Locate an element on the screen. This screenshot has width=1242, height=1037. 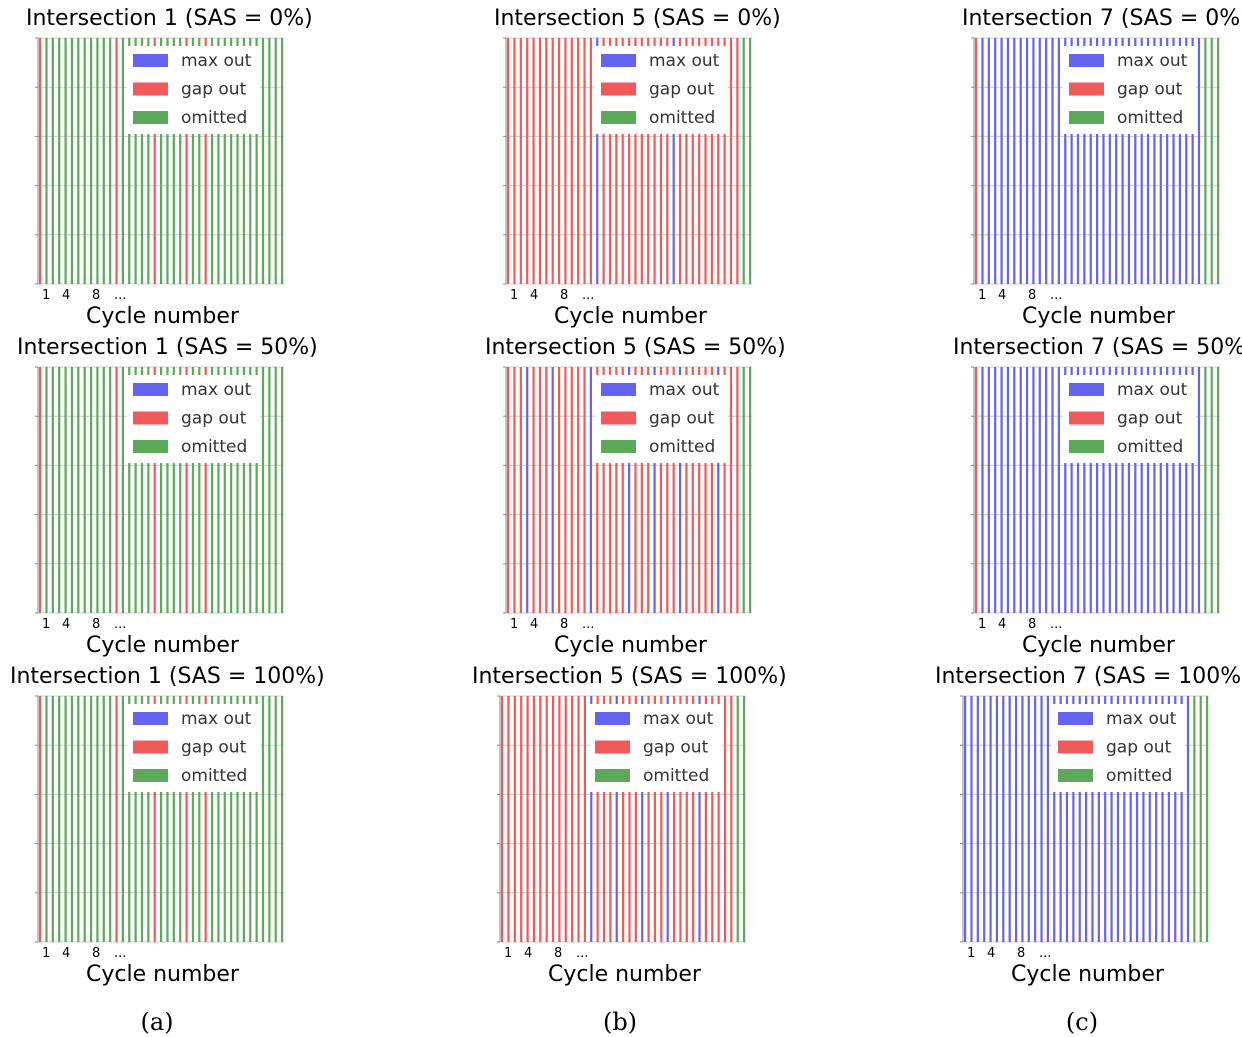
chart-title: Intersection 5 (SAS = 100%) is located at coordinates (629, 676).